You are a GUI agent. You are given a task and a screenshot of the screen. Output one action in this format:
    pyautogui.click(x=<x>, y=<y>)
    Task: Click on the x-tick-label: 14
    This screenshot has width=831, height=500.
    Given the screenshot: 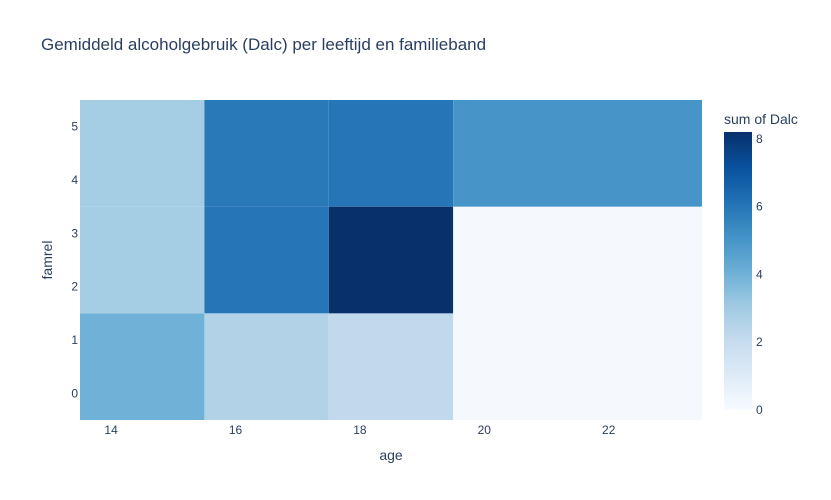 What is the action you would take?
    pyautogui.click(x=111, y=430)
    